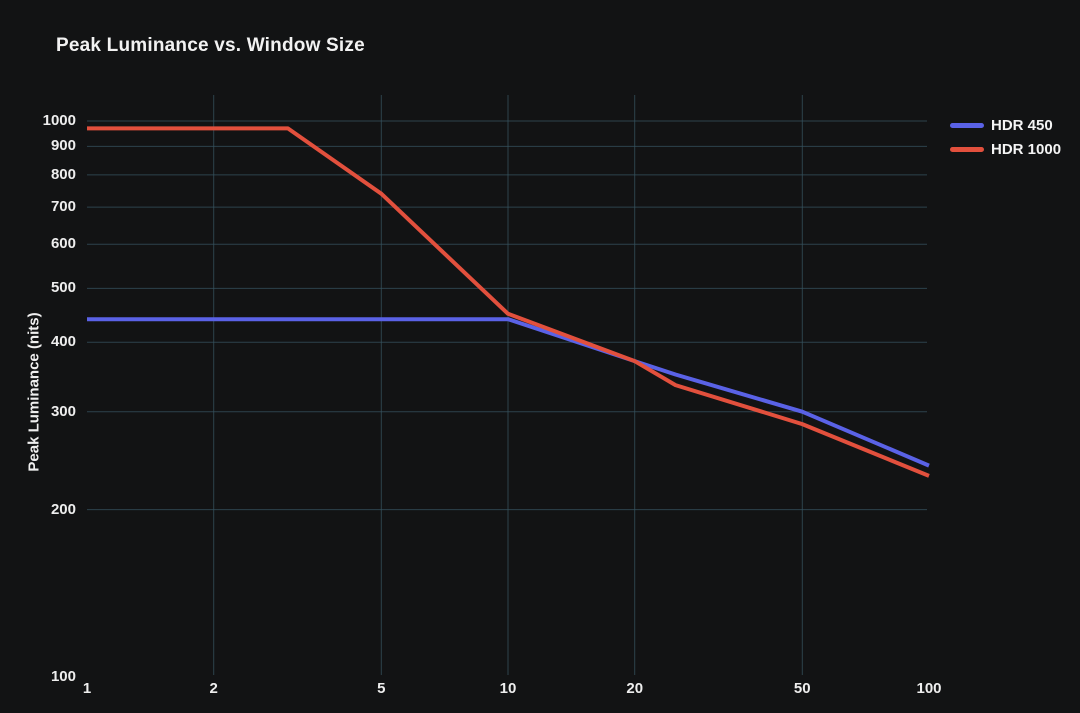  What do you see at coordinates (63, 288) in the screenshot?
I see `y-tick-500: 500` at bounding box center [63, 288].